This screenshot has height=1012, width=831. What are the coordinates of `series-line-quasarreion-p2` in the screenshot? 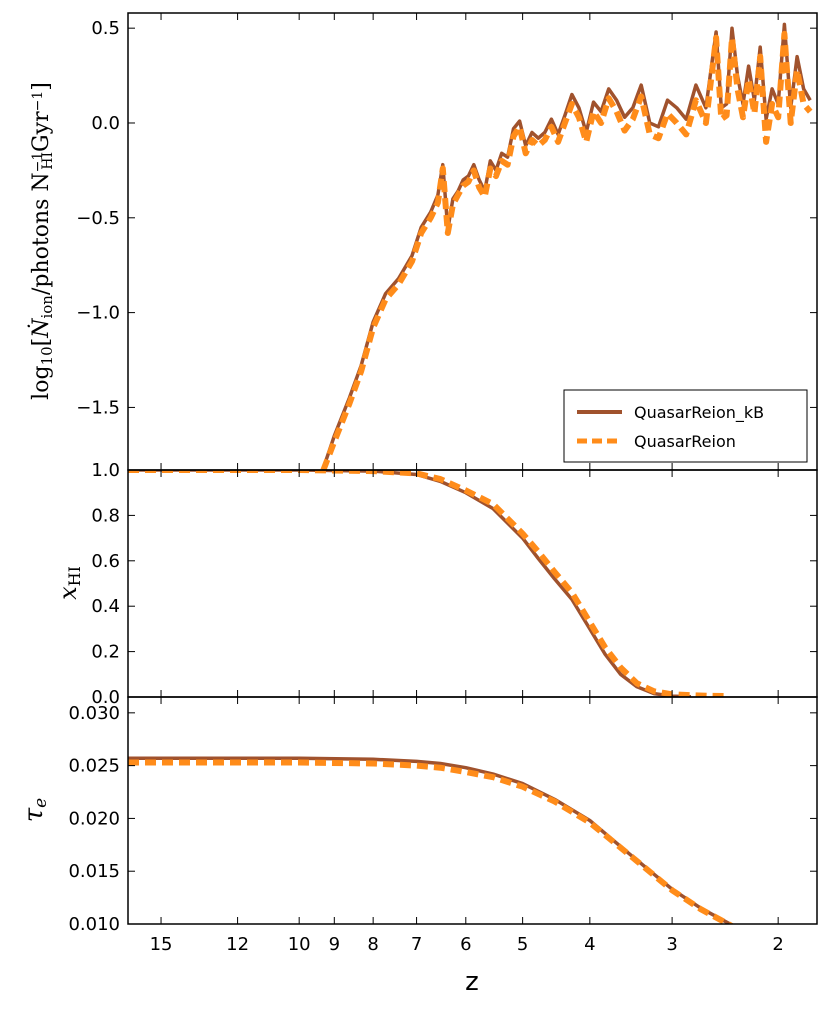 It's located at (431, 841).